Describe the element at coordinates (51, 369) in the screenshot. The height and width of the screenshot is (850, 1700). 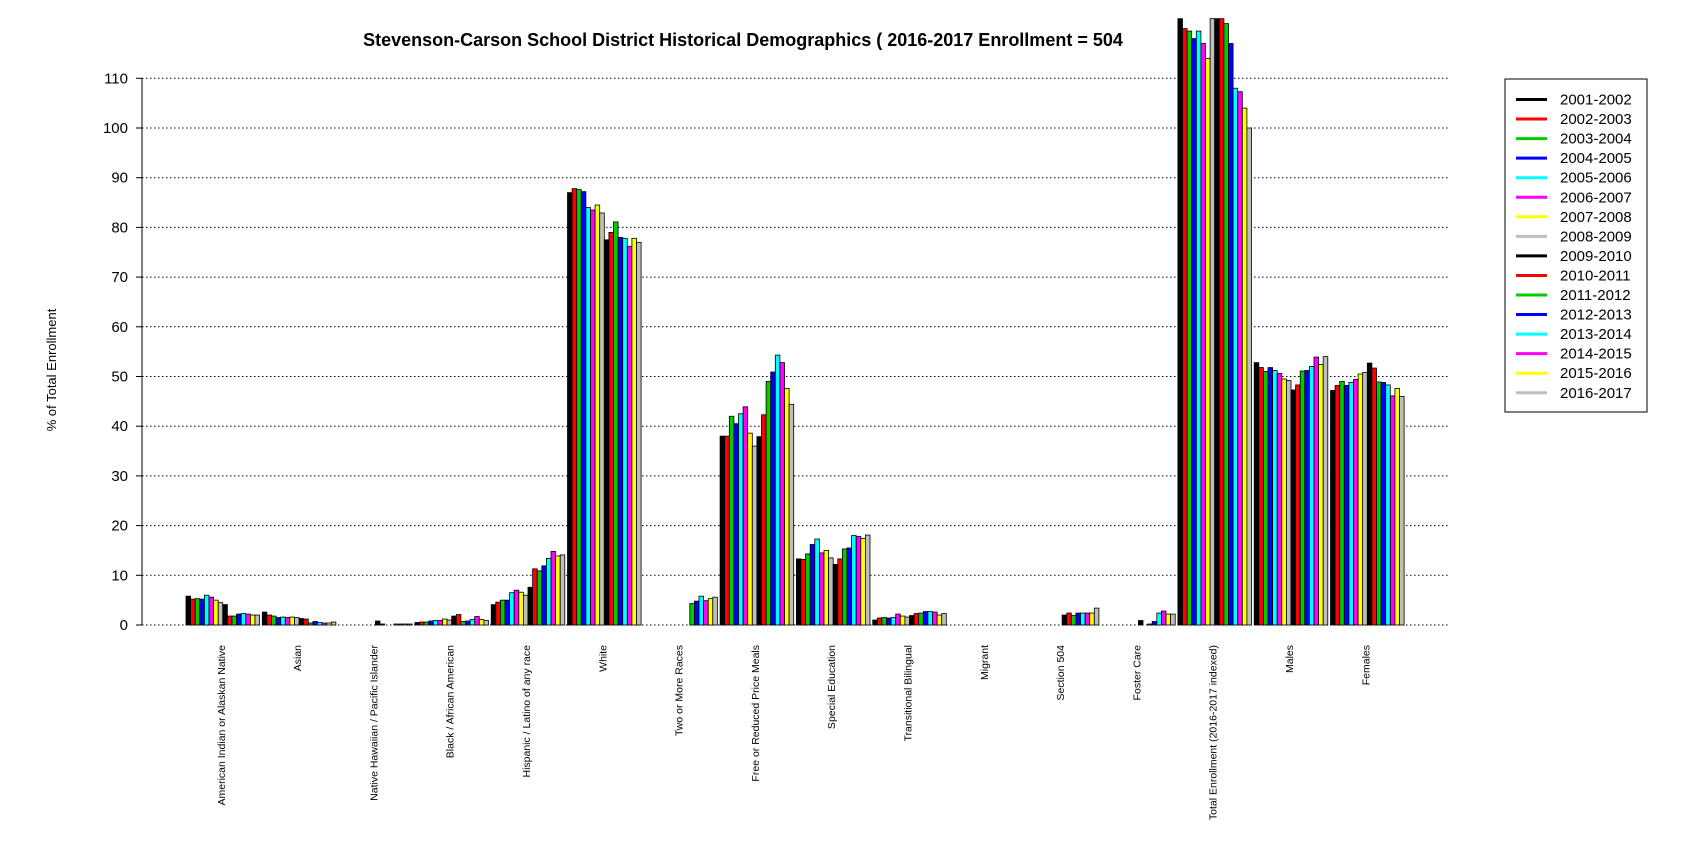
I see `y-axis-label: % of Total Enrollment` at that location.